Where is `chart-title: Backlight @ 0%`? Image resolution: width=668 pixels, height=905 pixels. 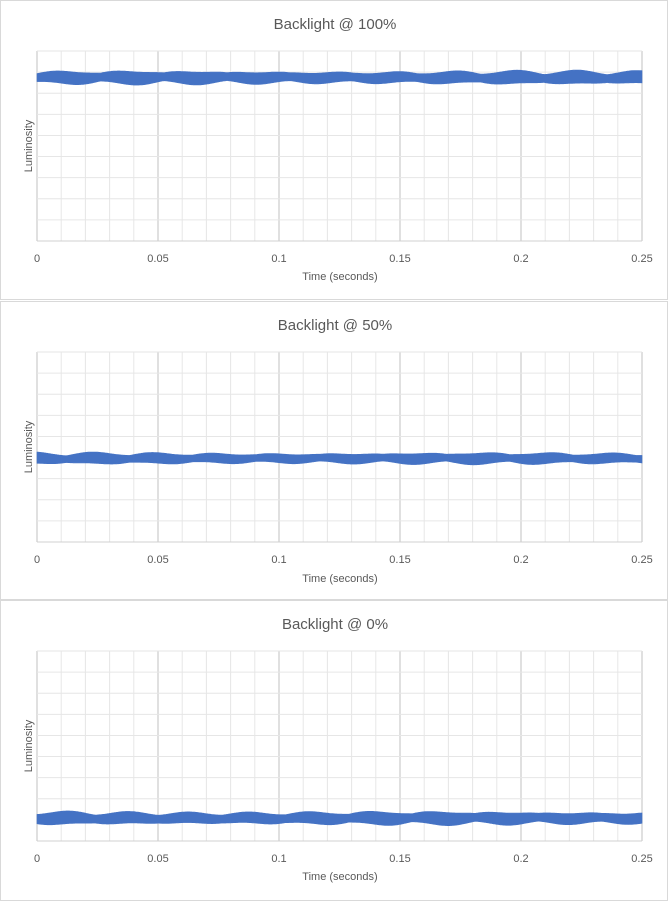
chart-title: Backlight @ 0% is located at coordinates (335, 624).